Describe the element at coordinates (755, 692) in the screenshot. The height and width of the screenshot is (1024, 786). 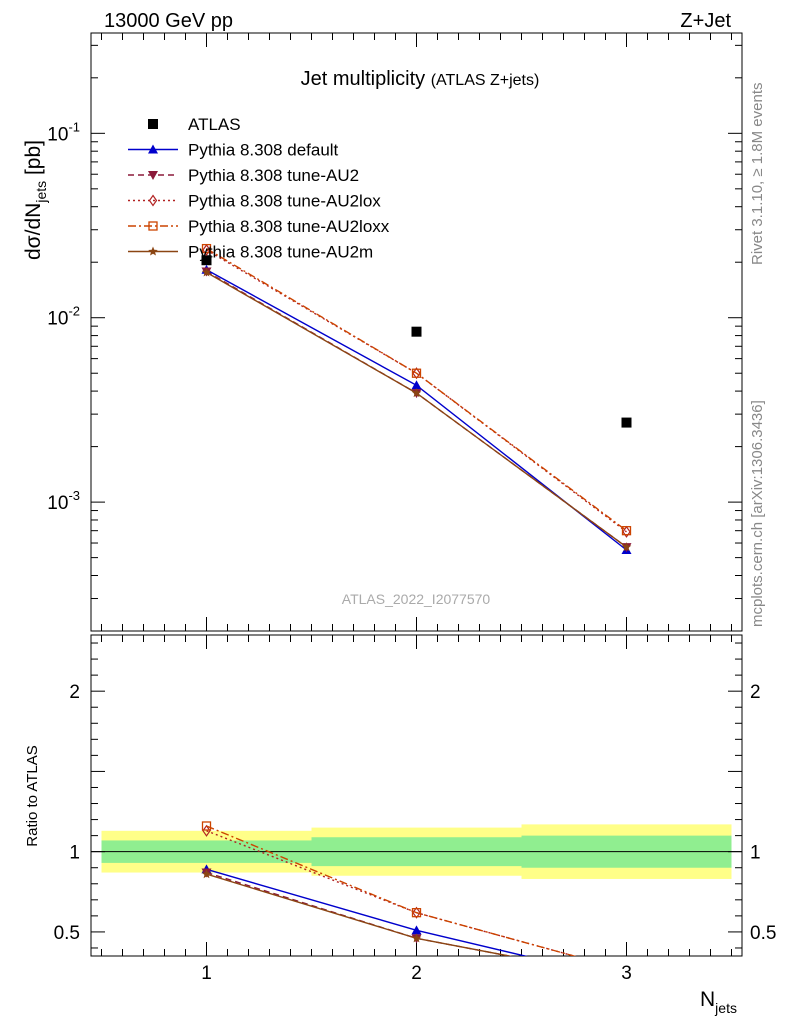
I see `y-tick-label-ratio-right: 2` at that location.